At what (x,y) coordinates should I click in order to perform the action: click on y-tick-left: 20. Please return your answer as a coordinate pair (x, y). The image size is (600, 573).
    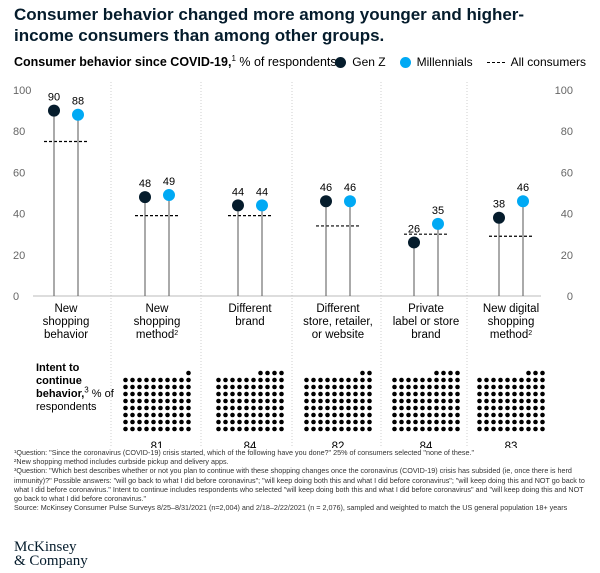
    Looking at the image, I should click on (19, 256).